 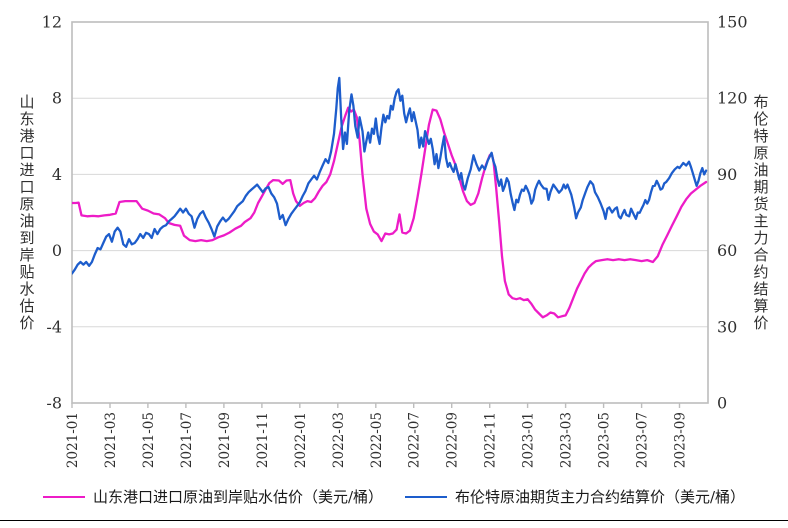 I want to click on right-axis-title: 布伦特原油期货主力合约结算价, so click(x=760, y=212).